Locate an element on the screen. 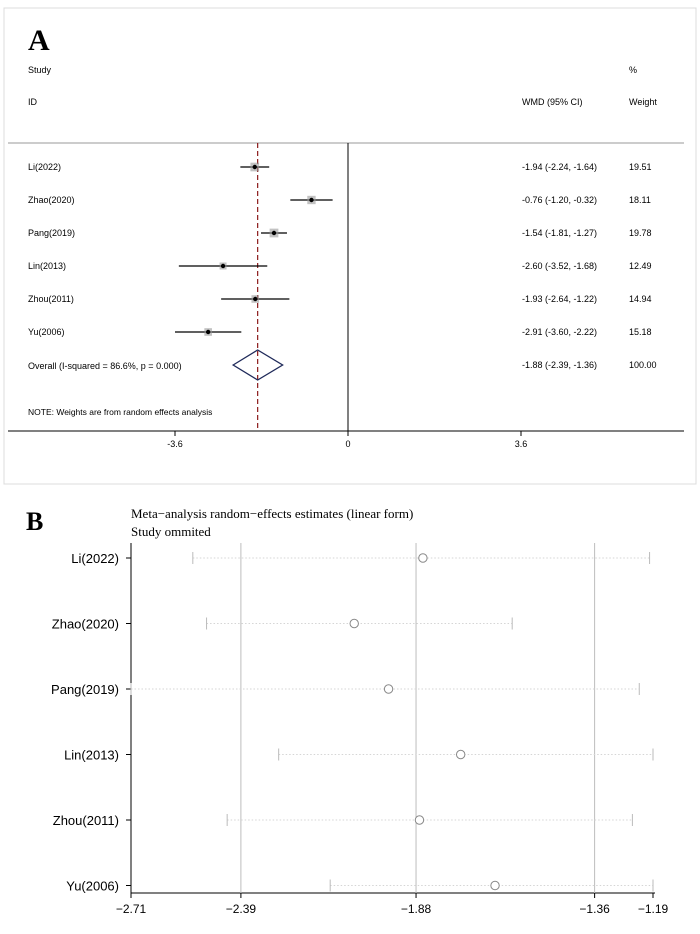 The height and width of the screenshot is (934, 700). overall-ci-text: -1.88 (-2.39, -1.36) is located at coordinates (559, 365).